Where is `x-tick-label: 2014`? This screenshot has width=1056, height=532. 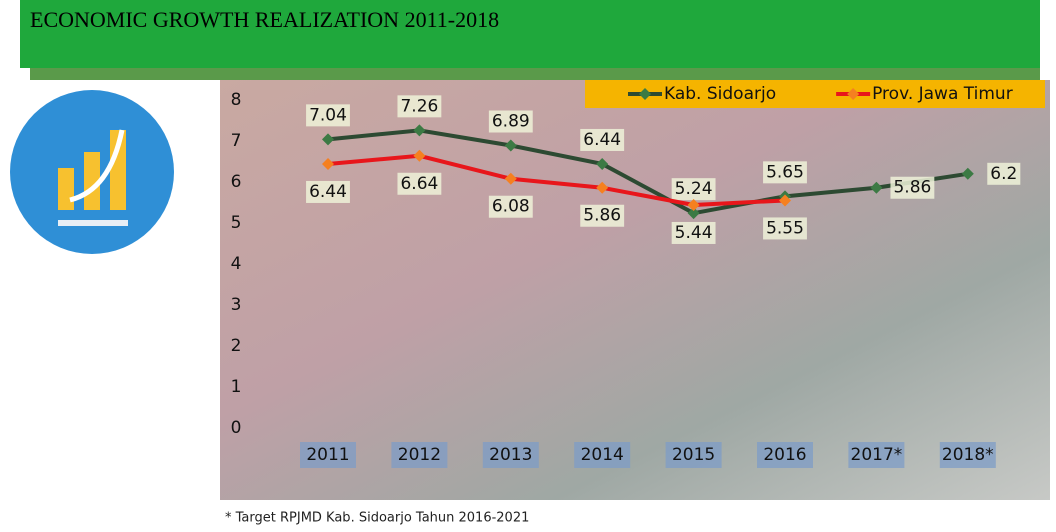
x-tick-label: 2014 is located at coordinates (602, 455).